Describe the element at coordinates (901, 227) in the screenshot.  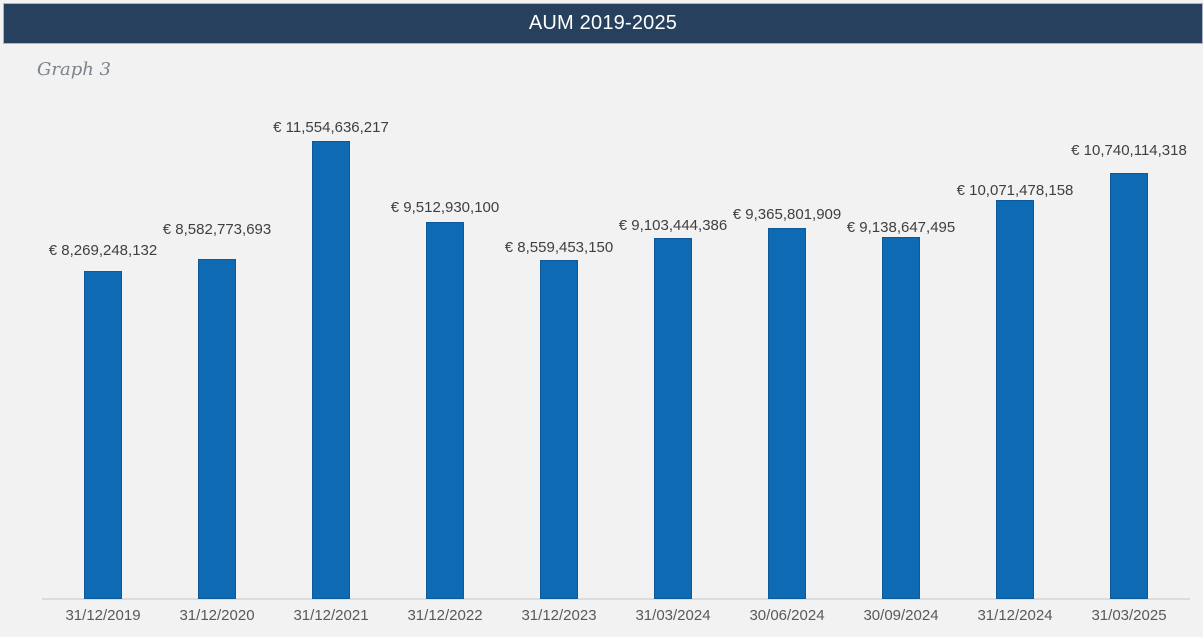
I see `bar-value-label: € 9,138,647,495` at that location.